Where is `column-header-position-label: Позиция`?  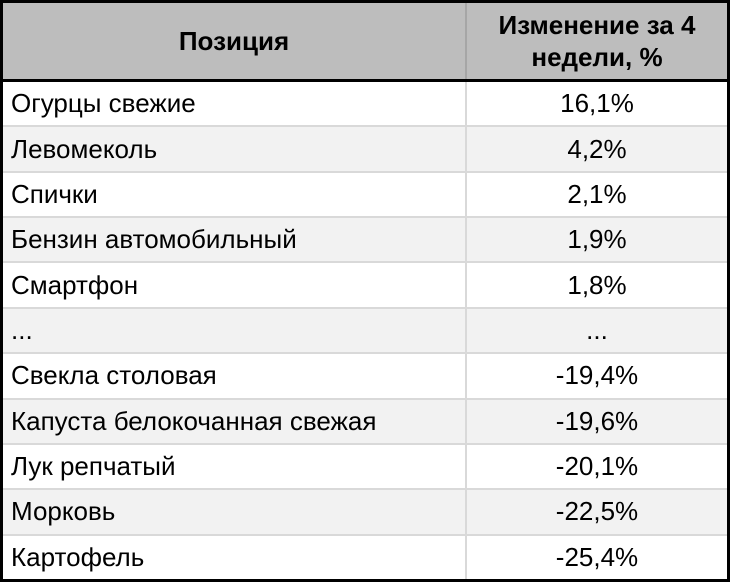 column-header-position-label: Позиция is located at coordinates (234, 40).